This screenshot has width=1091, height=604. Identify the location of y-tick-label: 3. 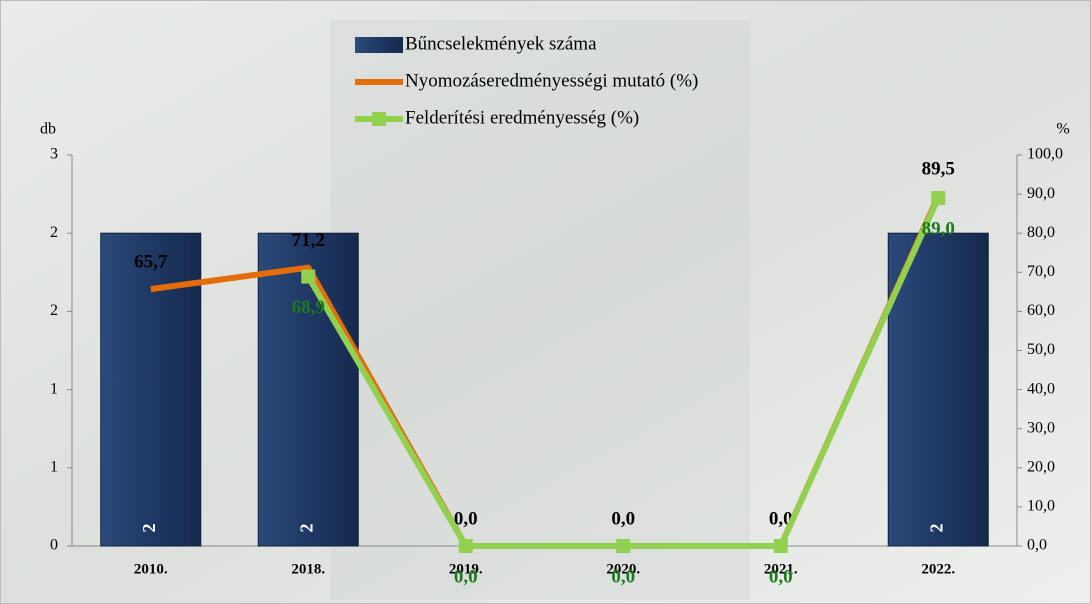
(54, 154).